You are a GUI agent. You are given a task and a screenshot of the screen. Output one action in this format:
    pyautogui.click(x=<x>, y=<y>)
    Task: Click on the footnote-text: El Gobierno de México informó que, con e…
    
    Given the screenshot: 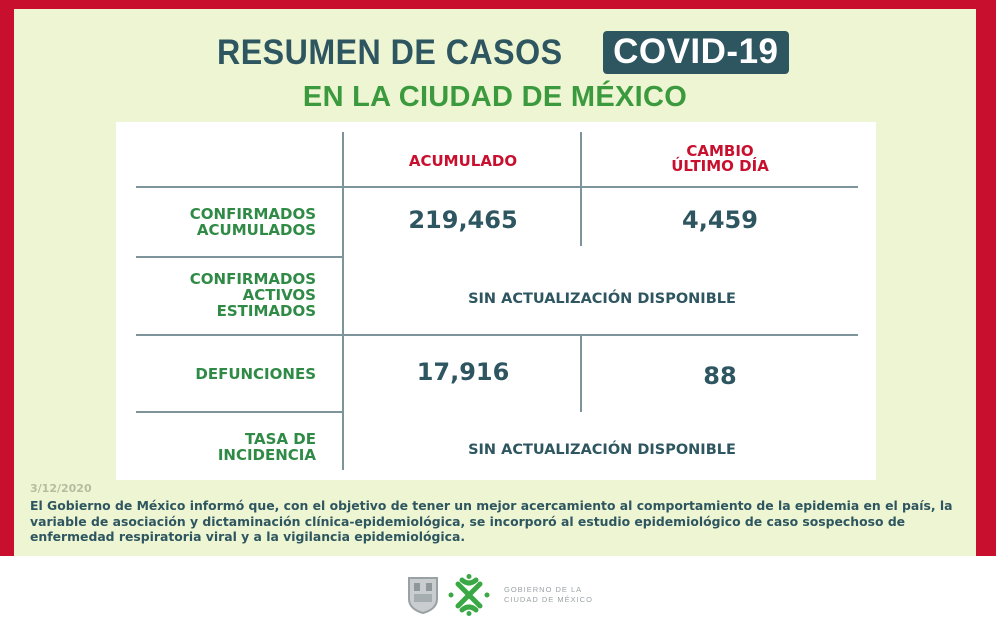 What is the action you would take?
    pyautogui.click(x=491, y=521)
    